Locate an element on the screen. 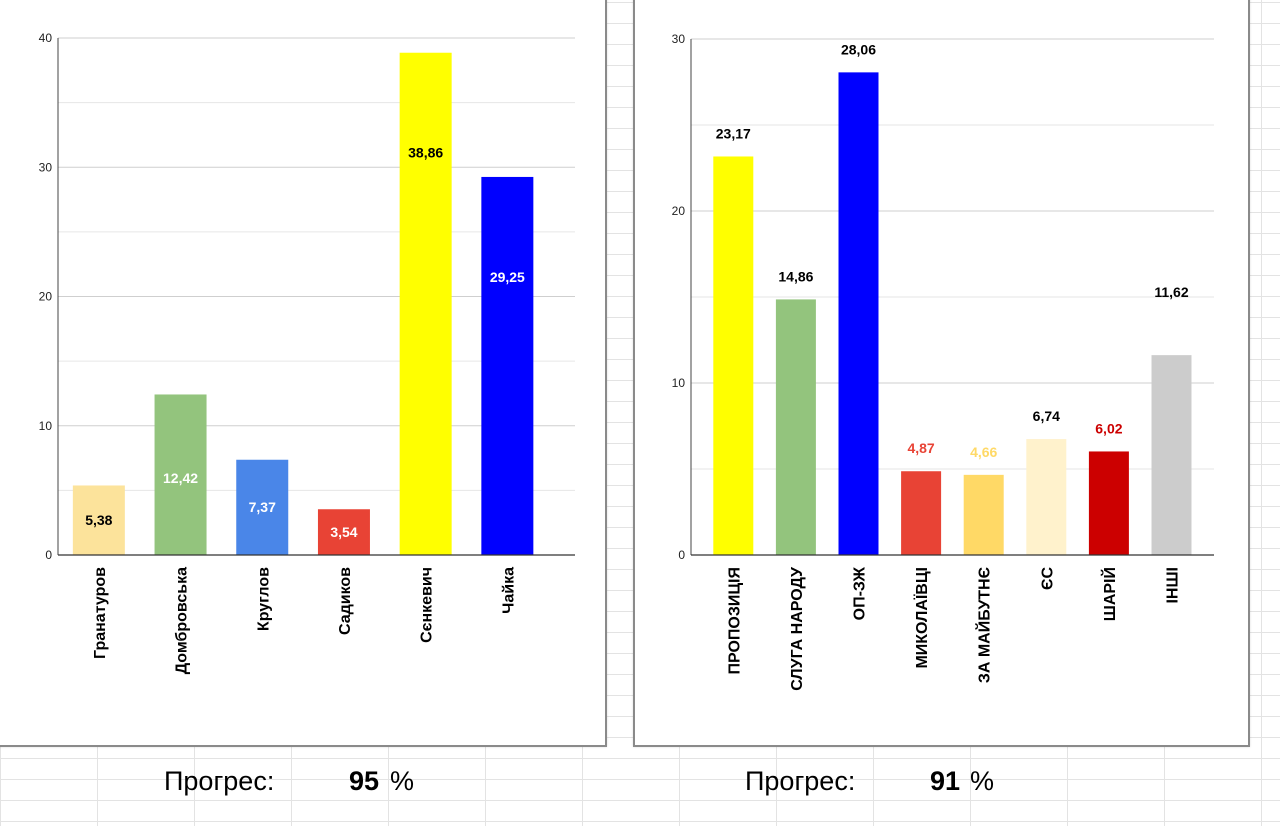 This screenshot has width=1280, height=826. chart-2-category-label: ПРОПОЗИЦІЯ is located at coordinates (734, 621).